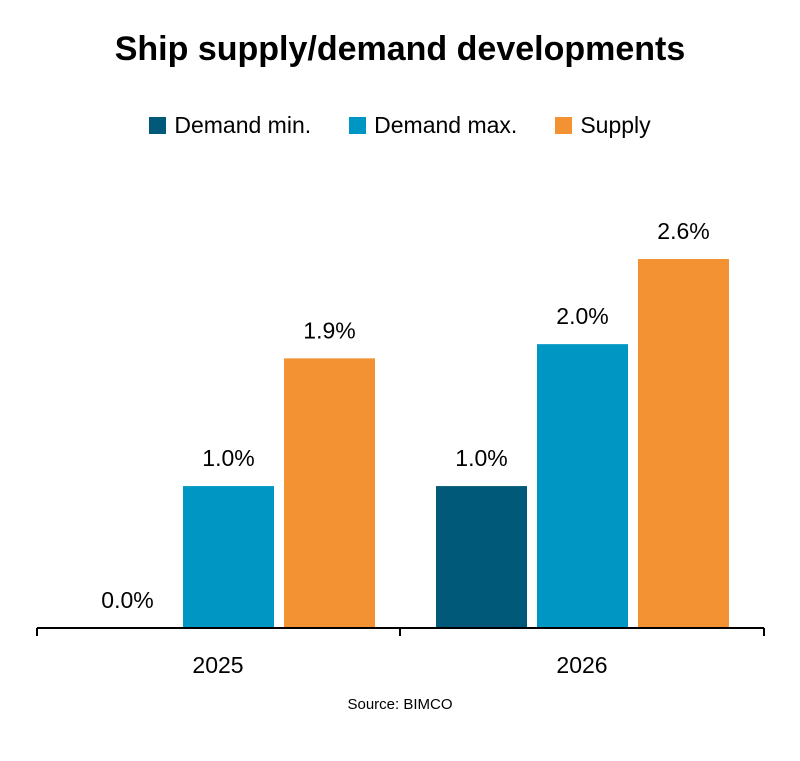 The width and height of the screenshot is (800, 761). I want to click on chart-title: Ship supply/demand developments, so click(400, 49).